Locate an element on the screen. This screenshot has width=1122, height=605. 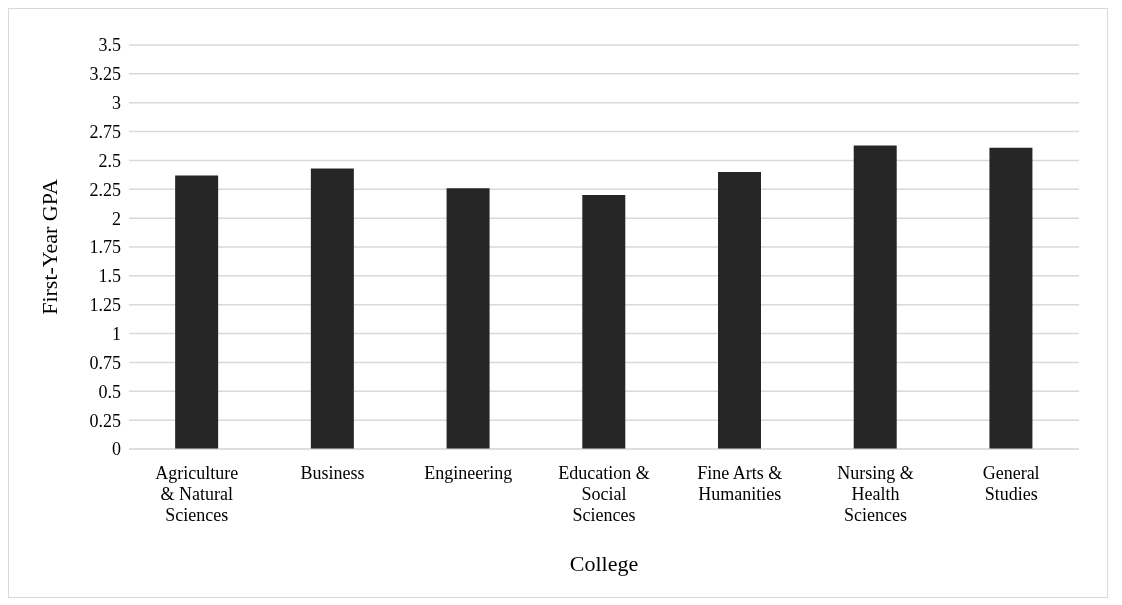
x-tick-label: Fine Arts & Humanities is located at coordinates (740, 483).